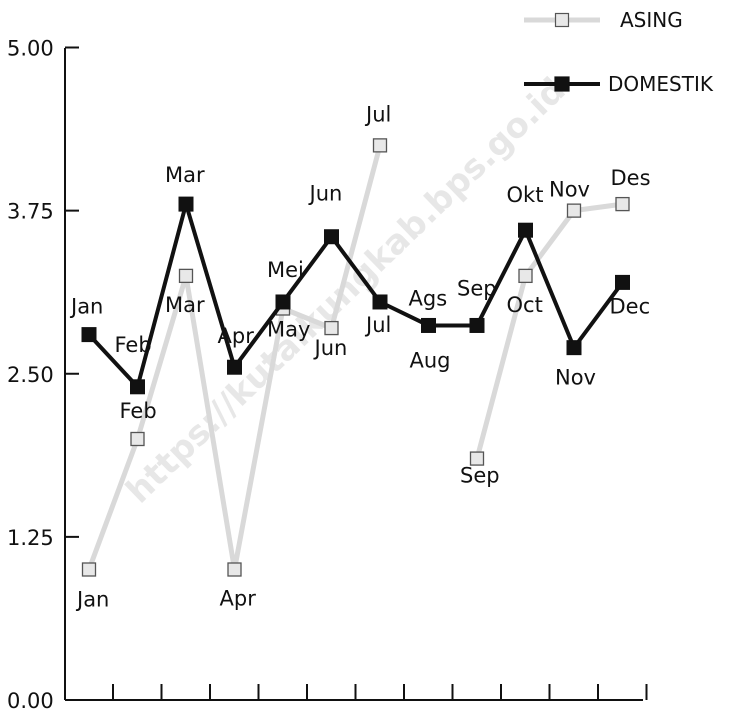 The image size is (731, 711). I want to click on legend-item-domestik: DOMESTIK, so click(619, 84).